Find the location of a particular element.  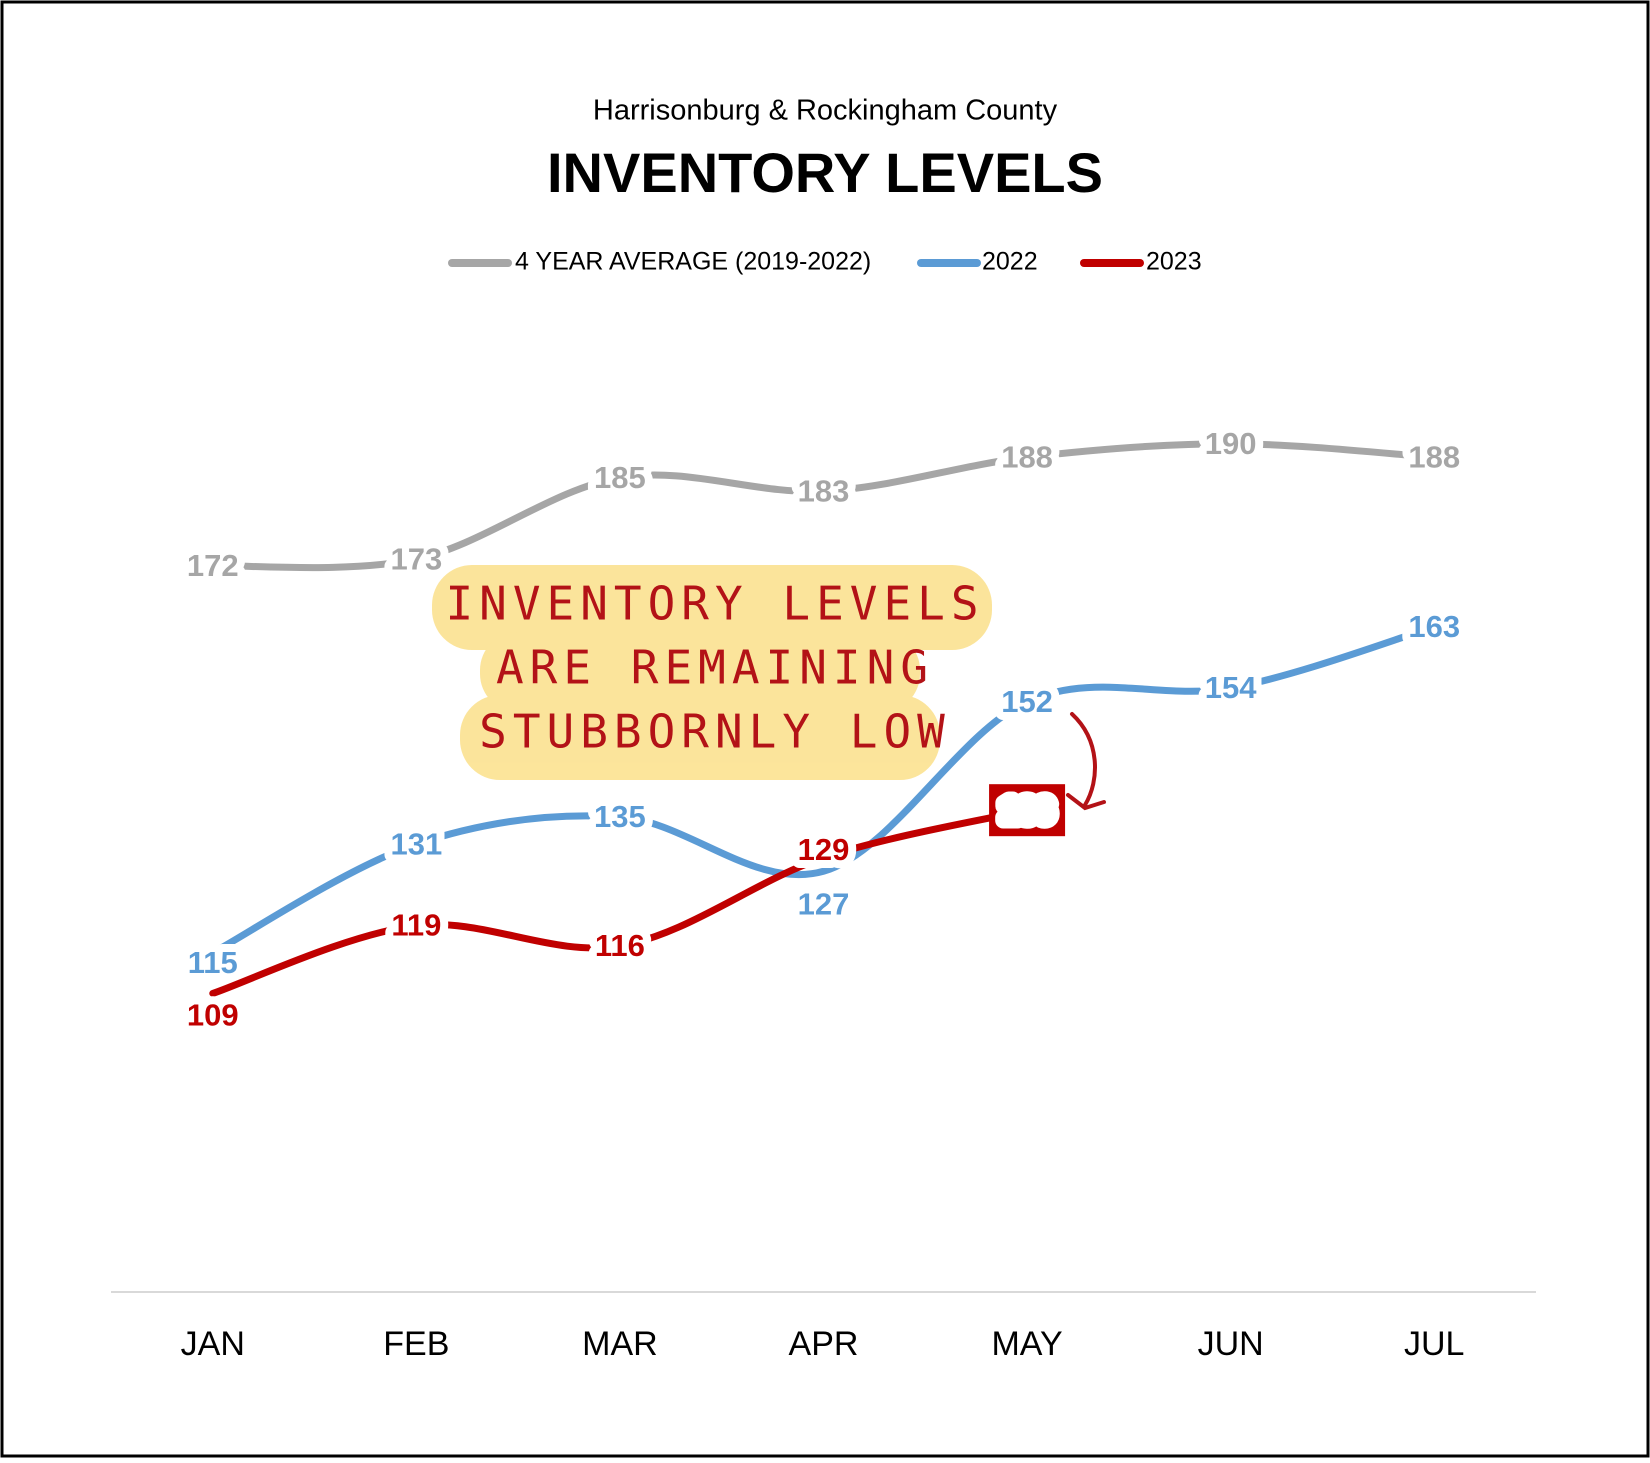

legend-label: 2022 is located at coordinates (1010, 262).